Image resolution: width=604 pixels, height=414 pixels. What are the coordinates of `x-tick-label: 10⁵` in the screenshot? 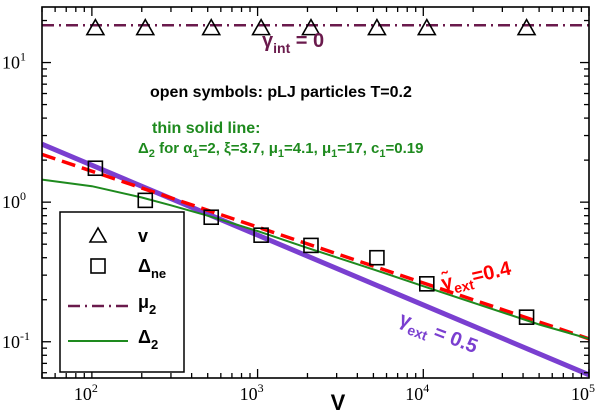 It's located at (583, 392).